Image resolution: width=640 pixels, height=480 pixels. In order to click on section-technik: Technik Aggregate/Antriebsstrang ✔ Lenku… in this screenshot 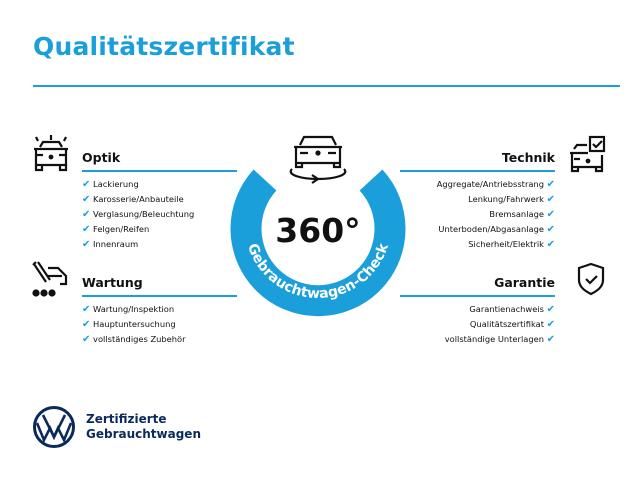, I will do `click(477, 201)`.